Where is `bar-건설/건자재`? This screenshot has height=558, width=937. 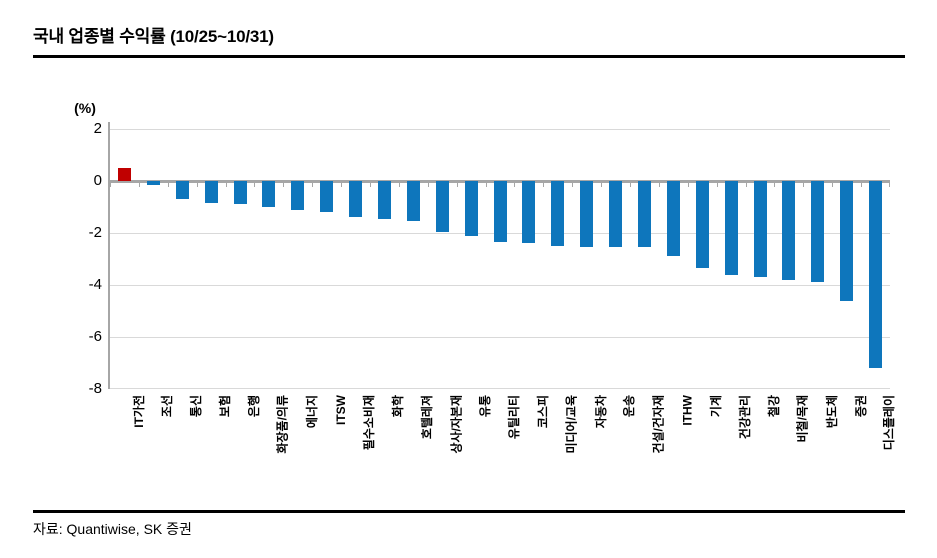 bar-건설/건자재 is located at coordinates (644, 214).